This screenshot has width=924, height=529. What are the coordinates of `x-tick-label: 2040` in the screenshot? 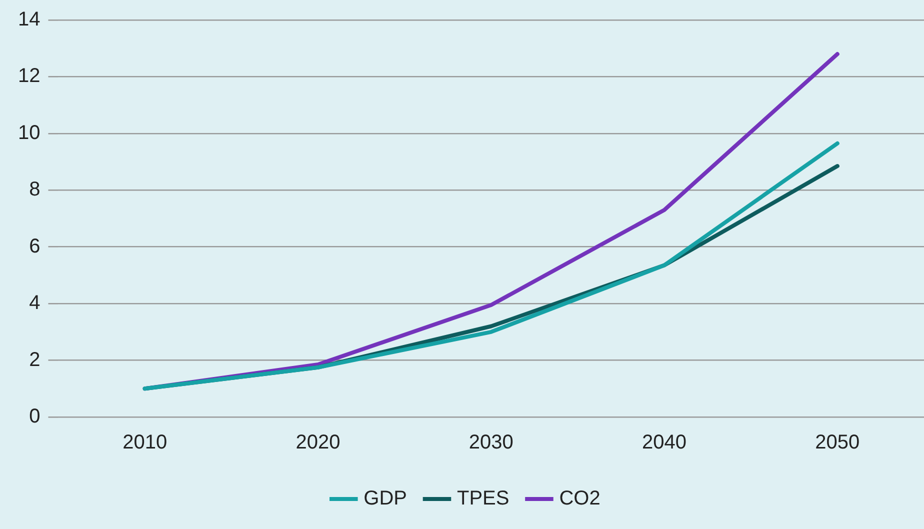 It's located at (664, 443).